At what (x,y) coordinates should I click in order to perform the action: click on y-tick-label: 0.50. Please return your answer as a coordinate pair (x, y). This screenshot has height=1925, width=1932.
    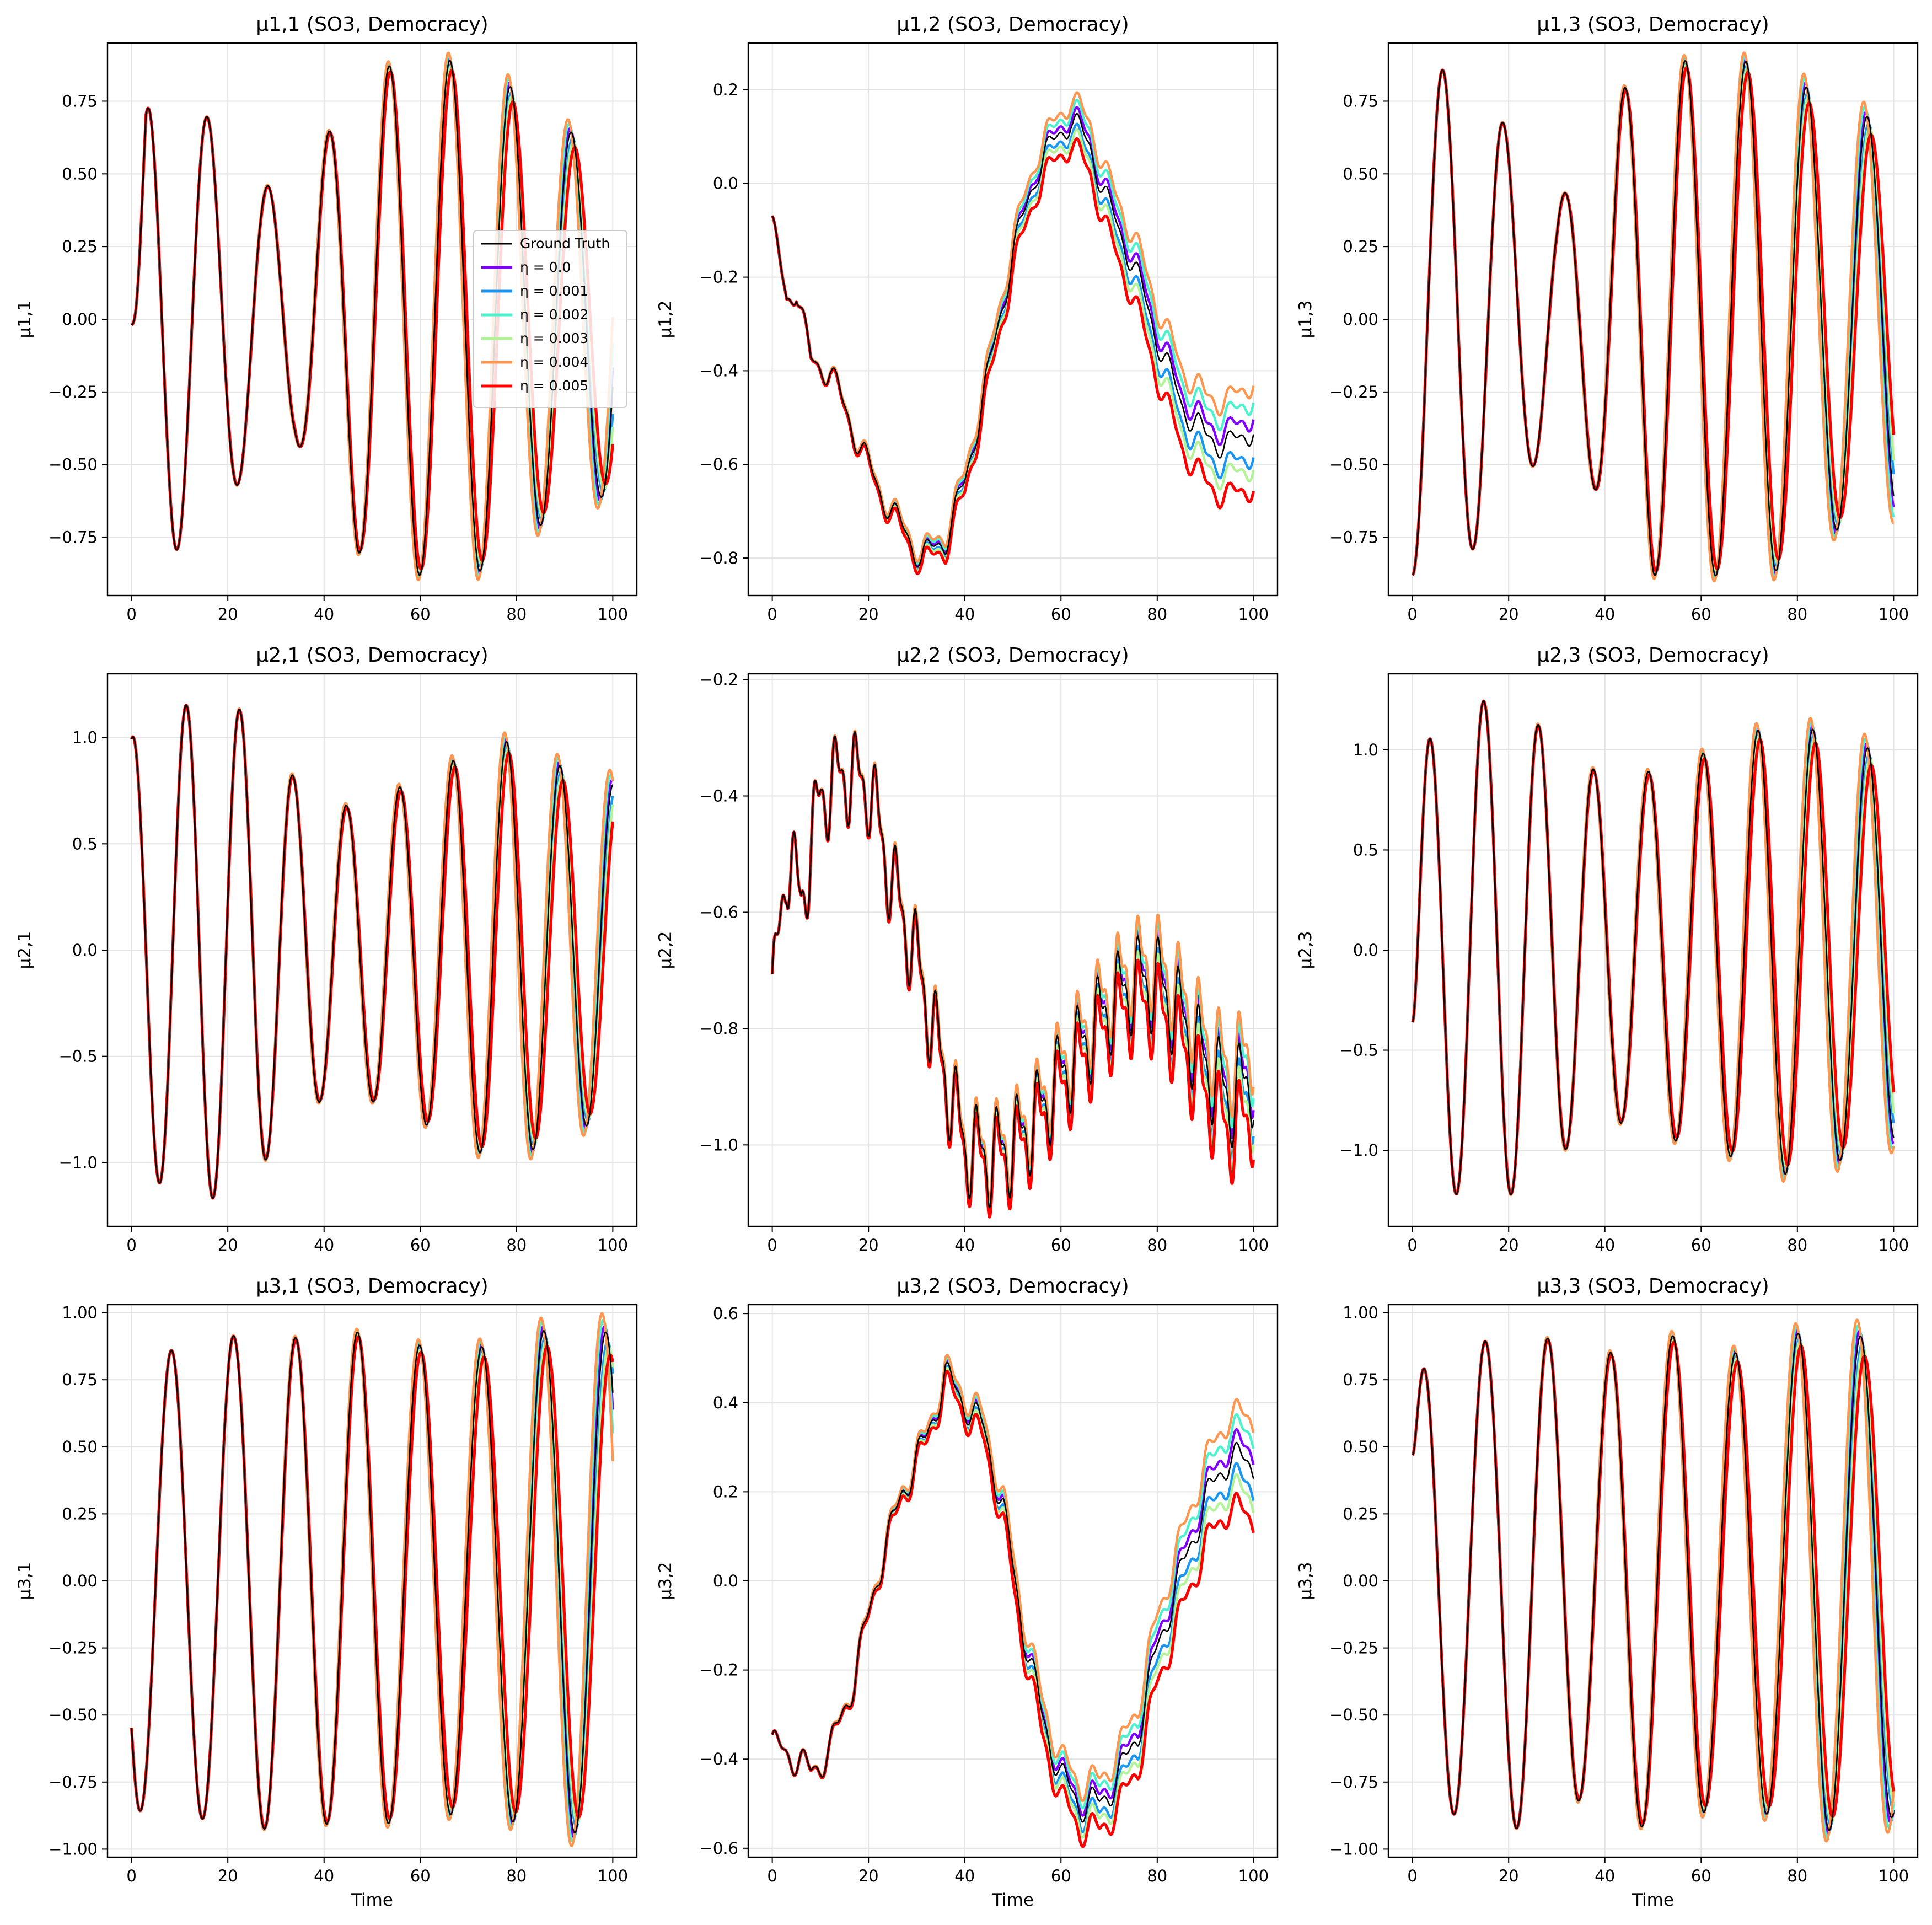
    Looking at the image, I should click on (80, 1447).